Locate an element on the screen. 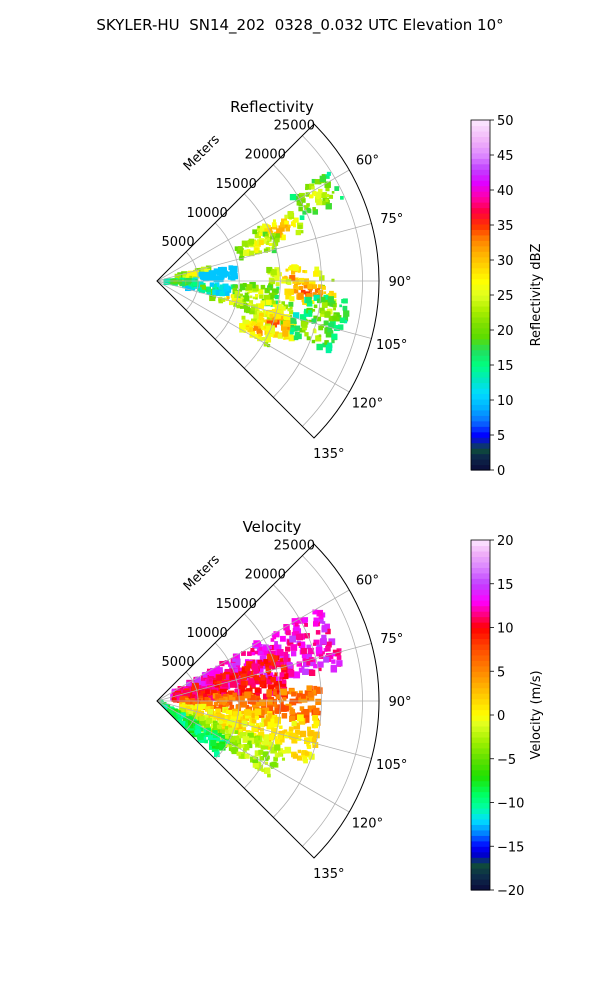 Image resolution: width=600 pixels, height=1000 pixels. echo-cell is located at coordinates (314, 333).